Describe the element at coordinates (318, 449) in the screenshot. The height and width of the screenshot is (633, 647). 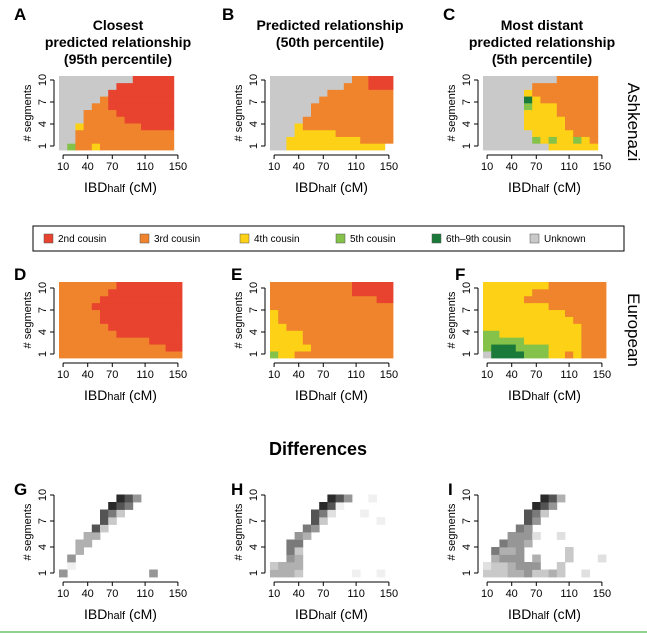
I see `section-title-differences: Differences` at that location.